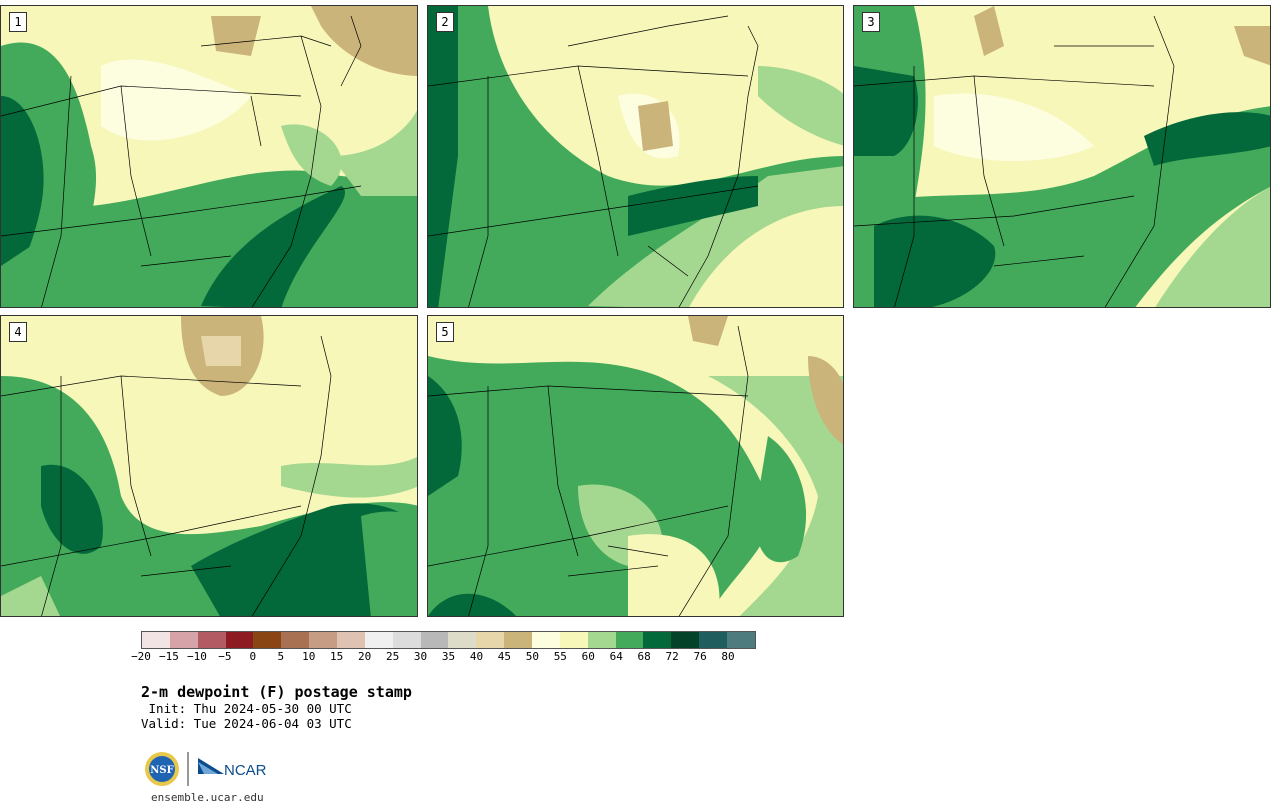 The width and height of the screenshot is (1280, 809). I want to click on nsf-ncar-logo: NSF NCAR, so click(206, 769).